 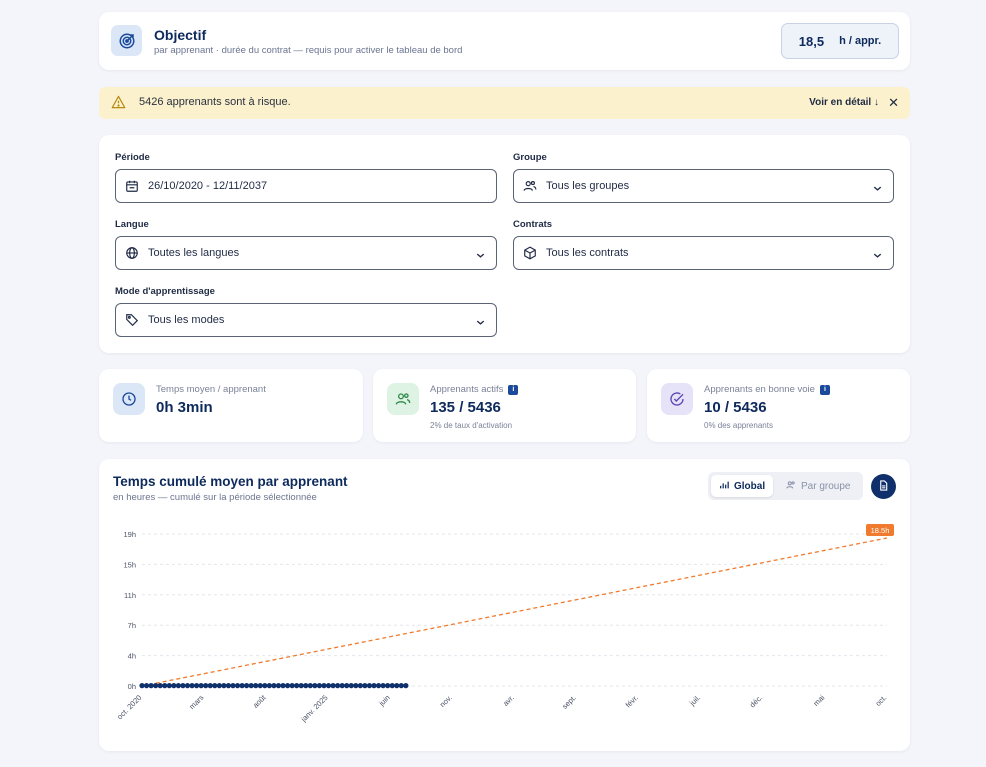 I want to click on language-select: Toutes les langues, so click(x=306, y=253).